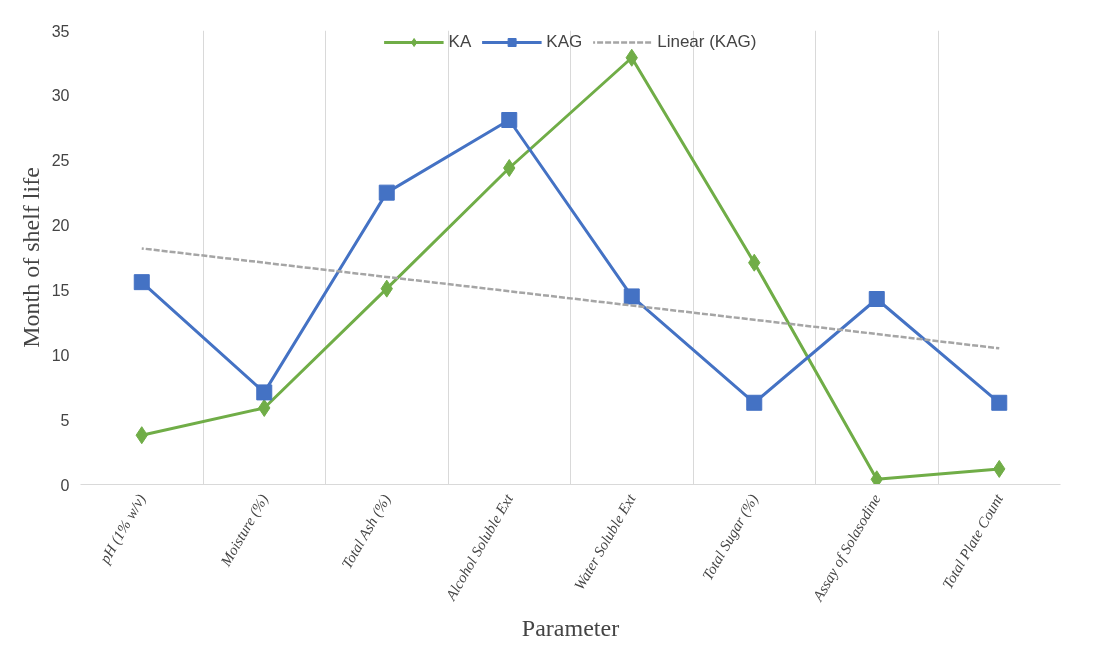  What do you see at coordinates (60, 226) in the screenshot?
I see `y-tick-label: 20` at bounding box center [60, 226].